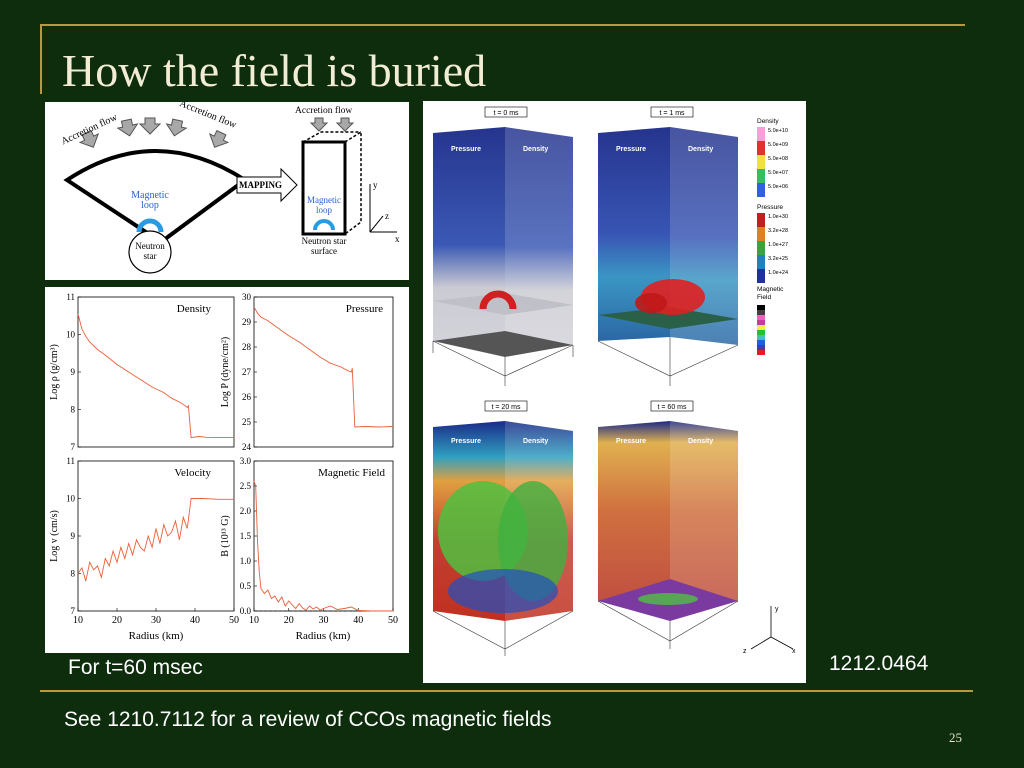 The image size is (1024, 768). What do you see at coordinates (778, 187) in the screenshot?
I see `legend-density-label: 5.0e+06` at bounding box center [778, 187].